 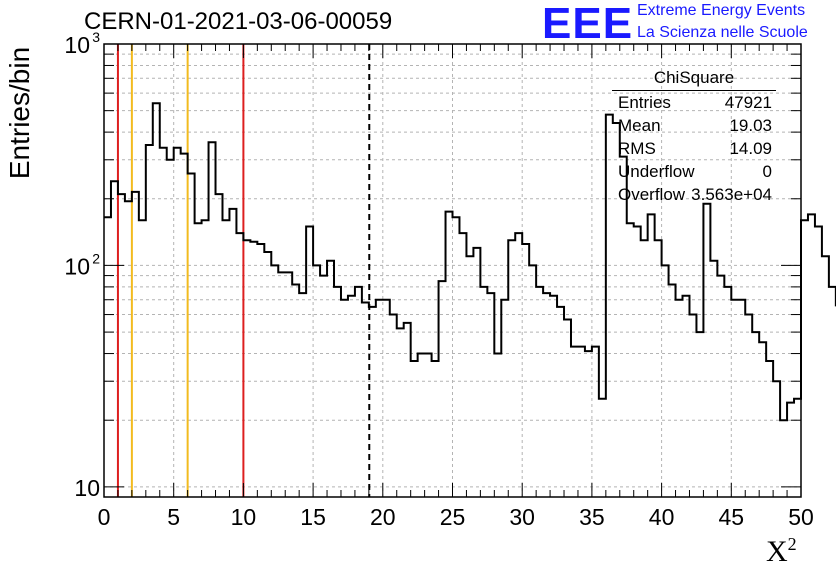 I want to click on logo-caption-line2: La Scienza nelle Scuole, so click(x=722, y=32).